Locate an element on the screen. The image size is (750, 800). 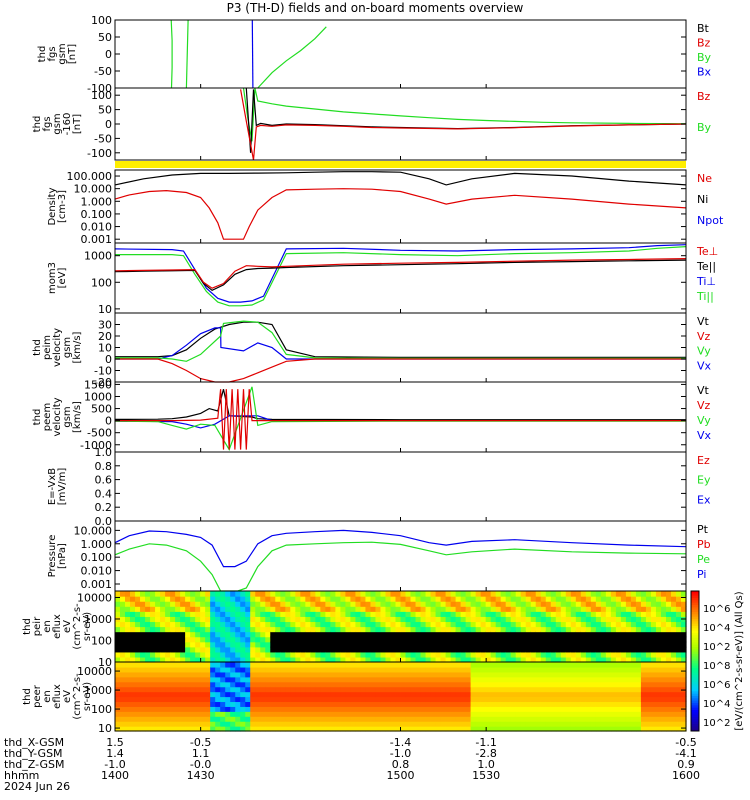
ephemeris-label: thd_Z-GSM is located at coordinates (34, 764).